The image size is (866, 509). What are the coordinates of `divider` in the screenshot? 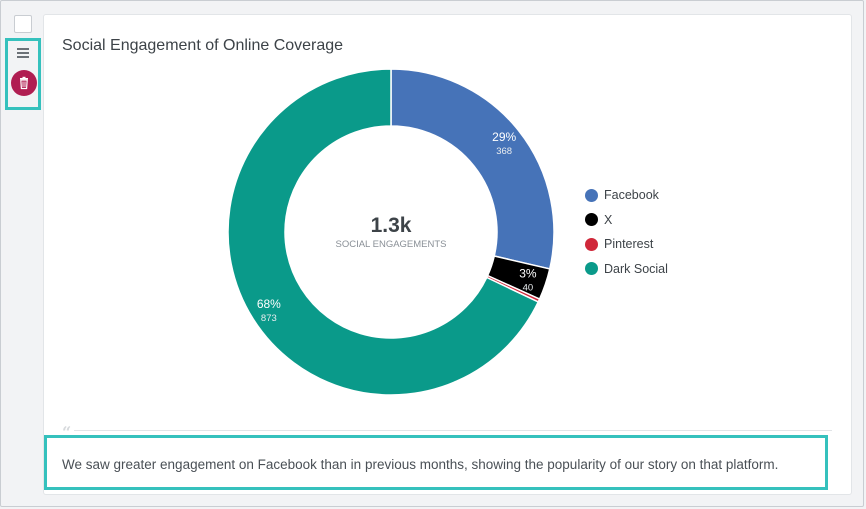 It's located at (453, 430).